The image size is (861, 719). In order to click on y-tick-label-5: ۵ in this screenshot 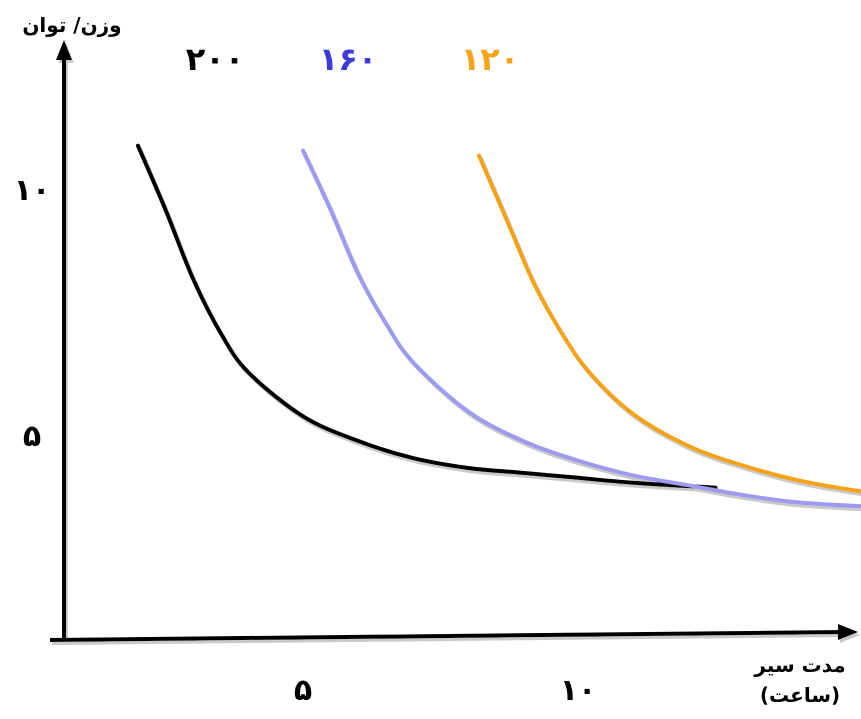, I will do `click(32, 436)`.